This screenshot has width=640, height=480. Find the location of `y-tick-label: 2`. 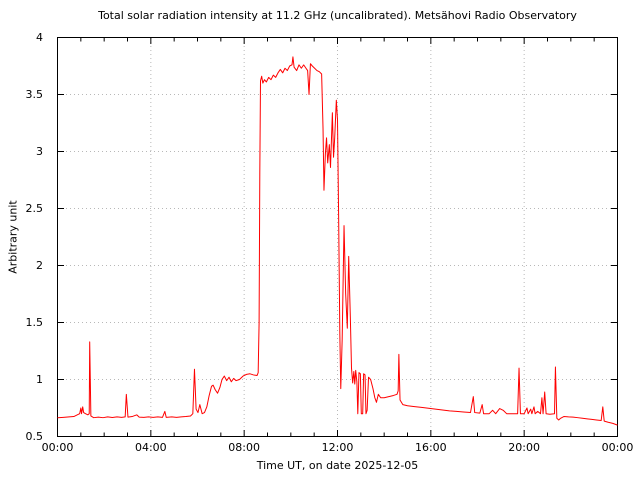

y-tick-label: 2 is located at coordinates (39, 265).